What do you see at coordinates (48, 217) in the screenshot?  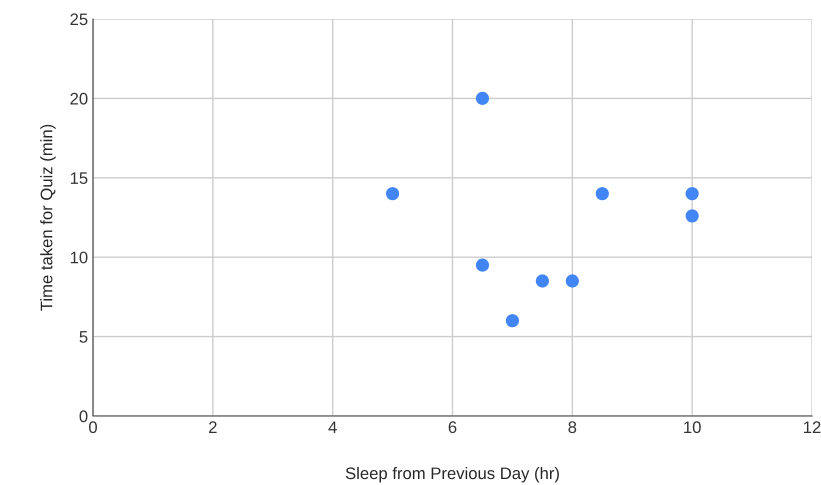 I see `y-axis-title: Time taken for Quiz (min)` at bounding box center [48, 217].